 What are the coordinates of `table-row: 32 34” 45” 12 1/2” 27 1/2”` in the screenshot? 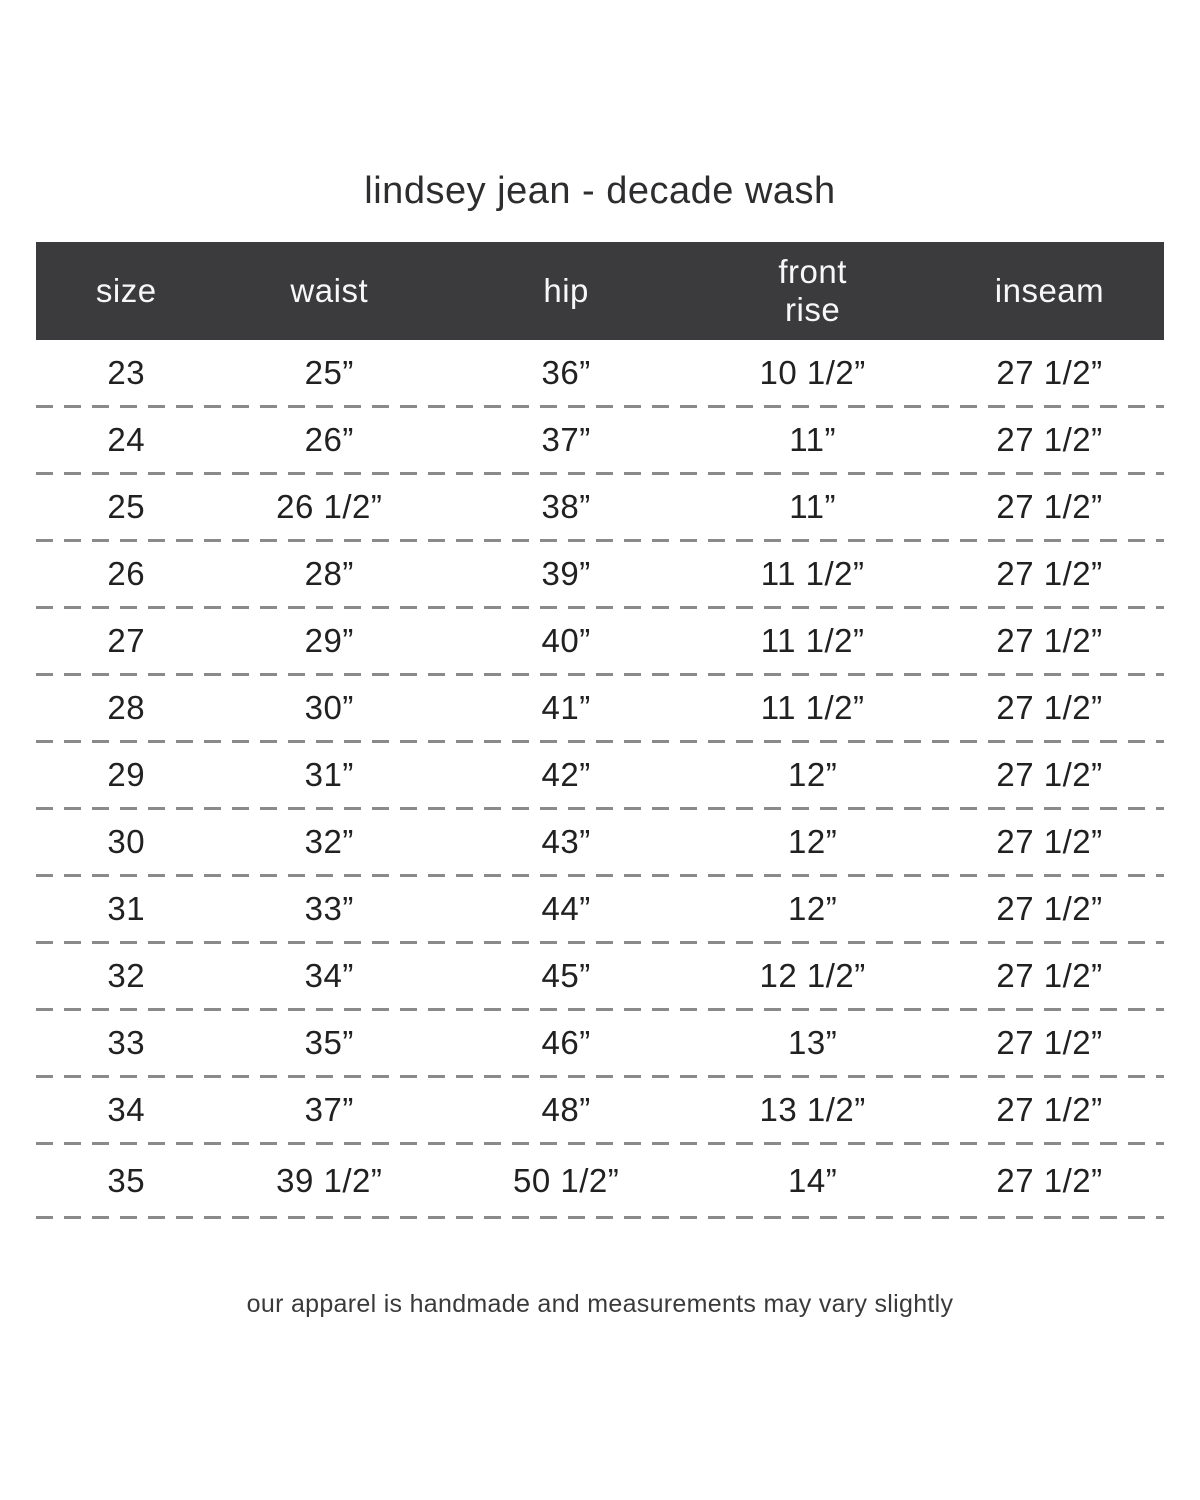 It's located at (600, 977).